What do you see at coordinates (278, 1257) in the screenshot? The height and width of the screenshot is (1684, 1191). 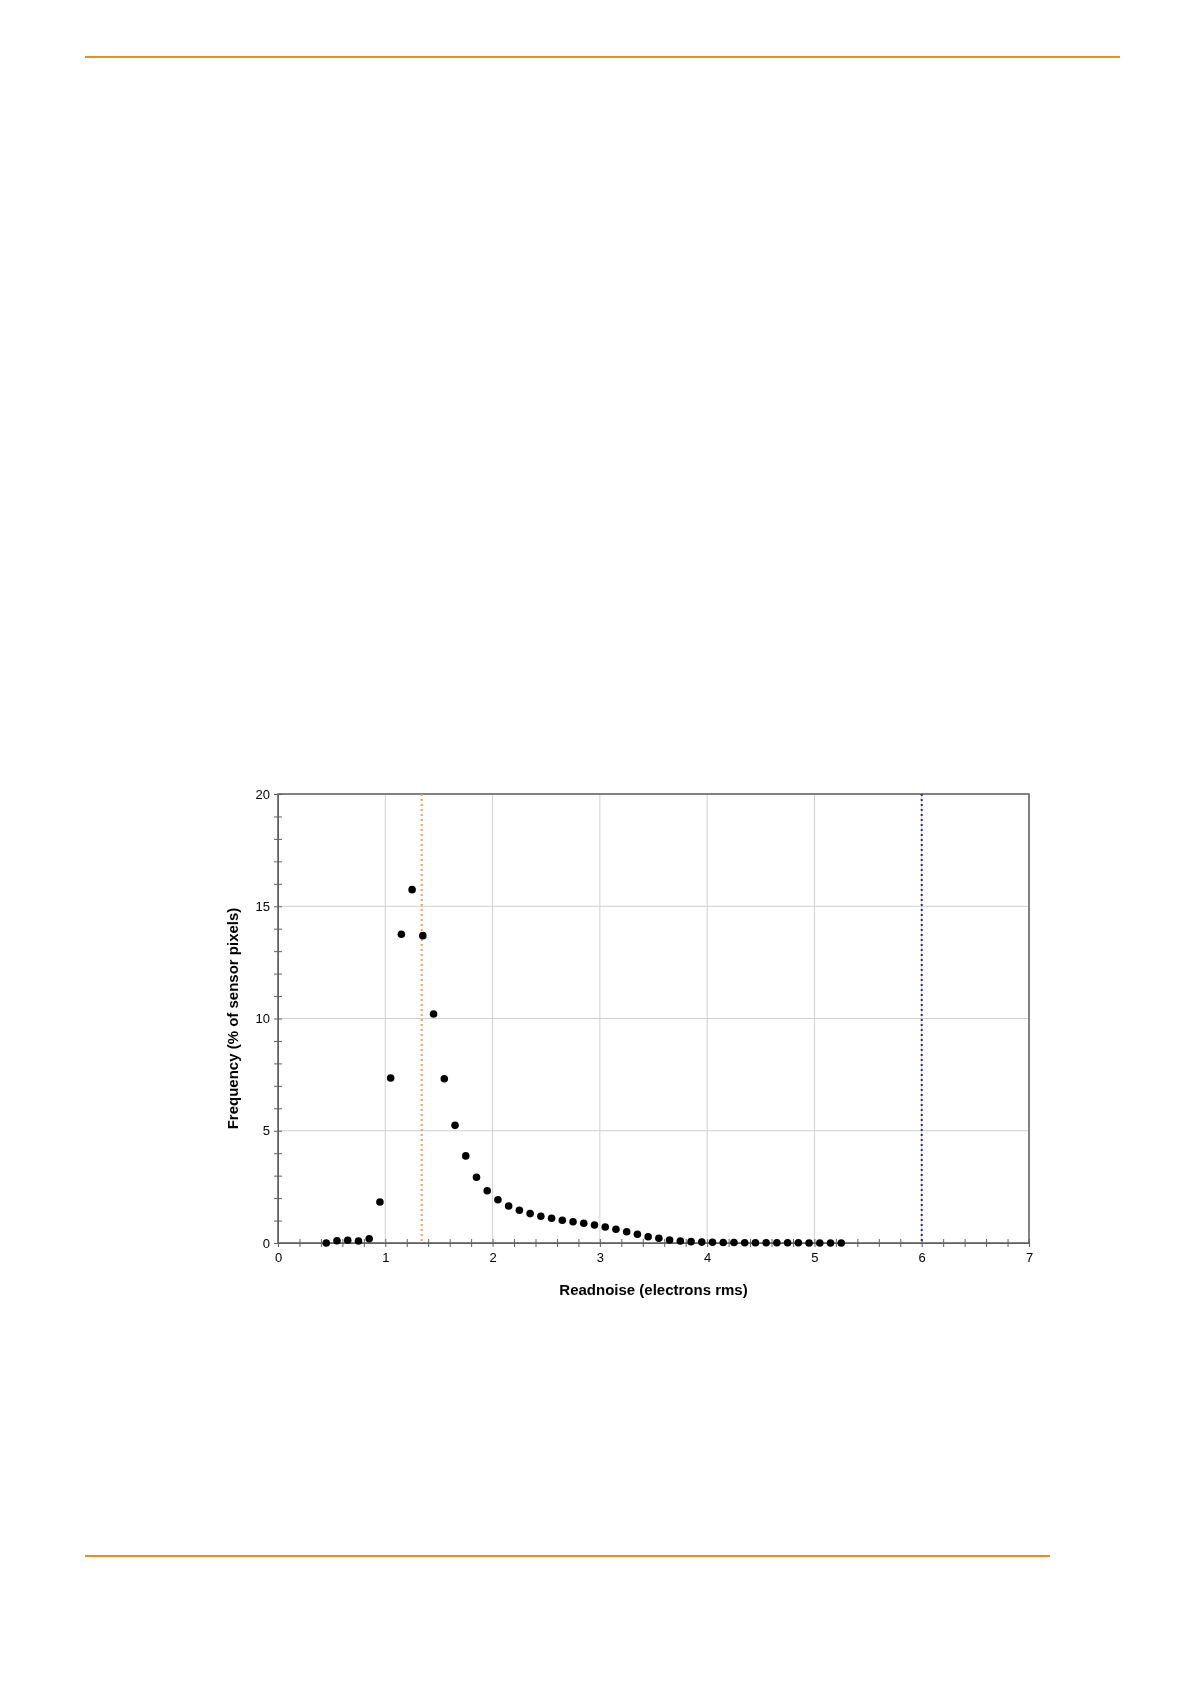 I see `x-tick-label: 0` at bounding box center [278, 1257].